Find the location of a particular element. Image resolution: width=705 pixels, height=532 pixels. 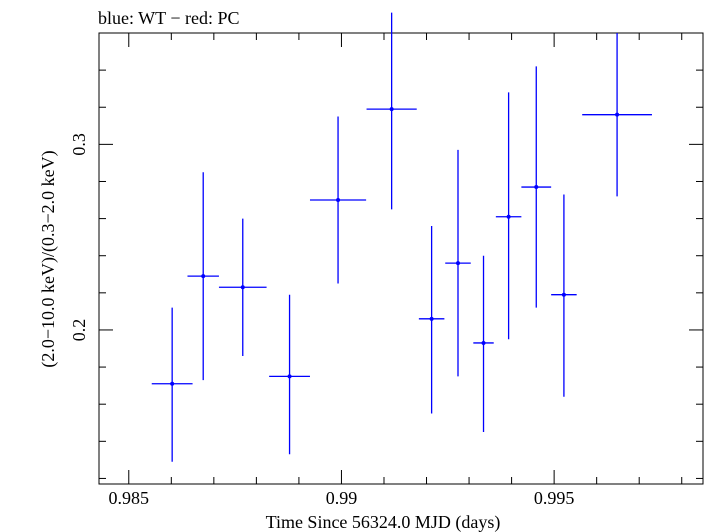

y-tick-label: 0.3 is located at coordinates (79, 144).